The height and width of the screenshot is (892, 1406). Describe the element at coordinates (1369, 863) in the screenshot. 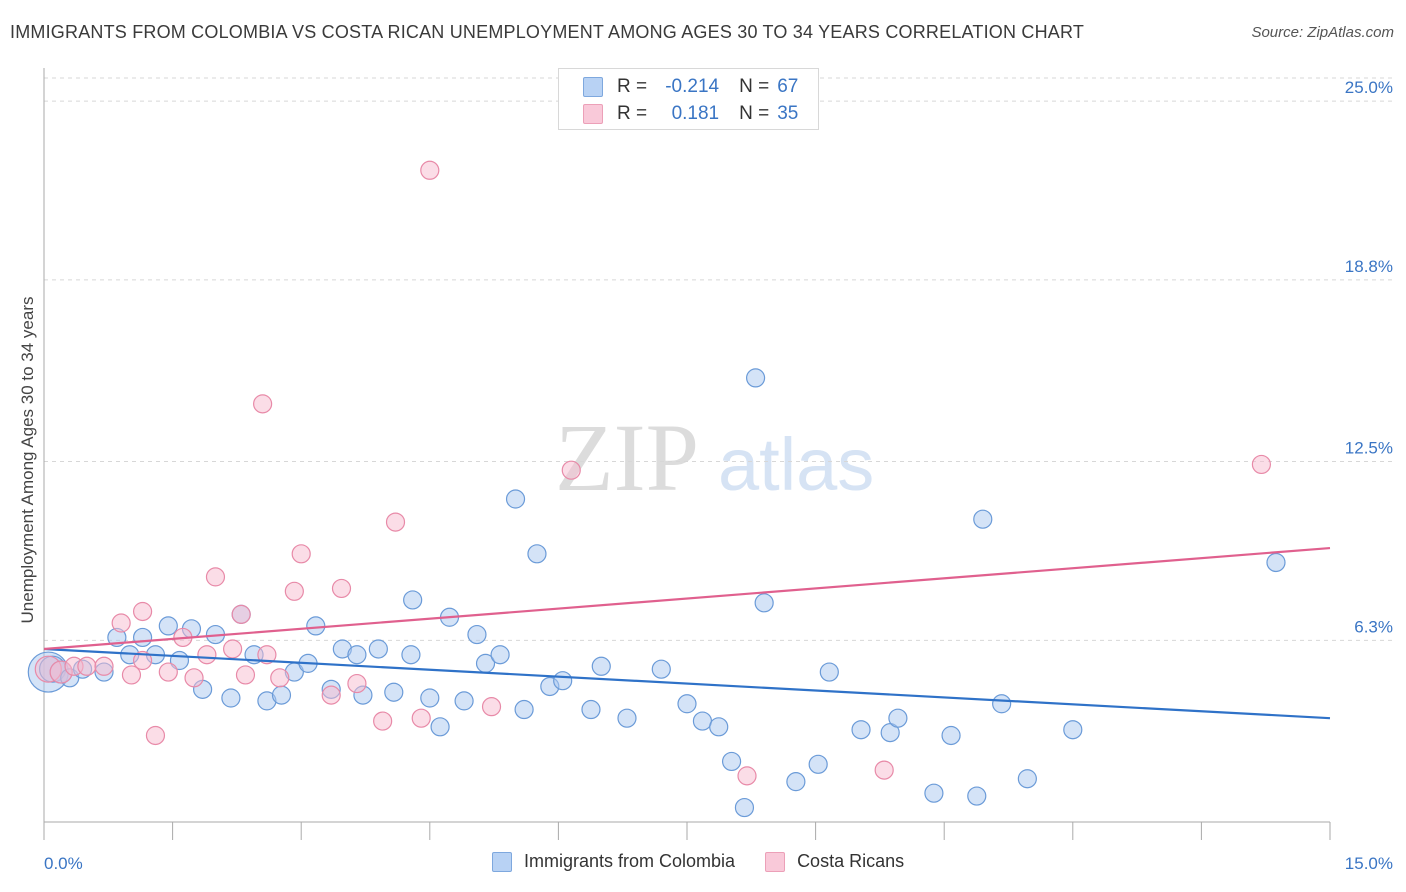

I see `x-tick-label: 15.0%` at that location.